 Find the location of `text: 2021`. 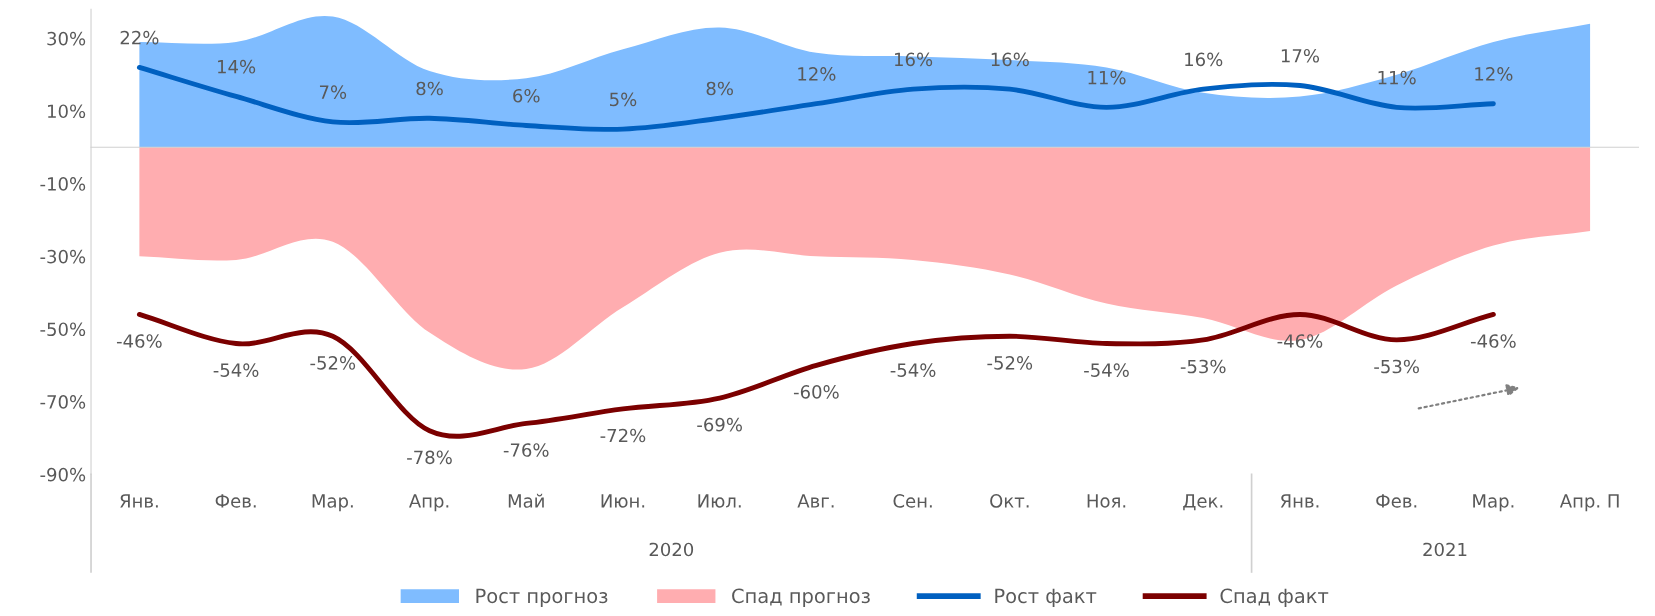

text: 2021 is located at coordinates (1445, 549).